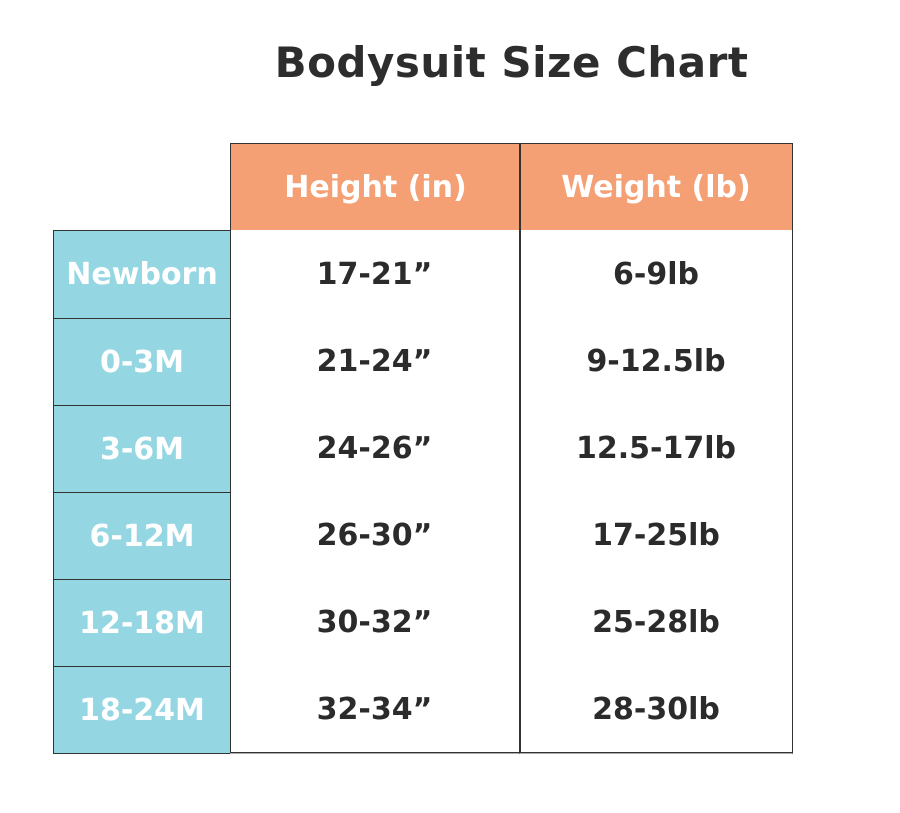 This screenshot has width=900, height=813. Describe the element at coordinates (375, 449) in the screenshot. I see `height-cell: 24-26”` at that location.